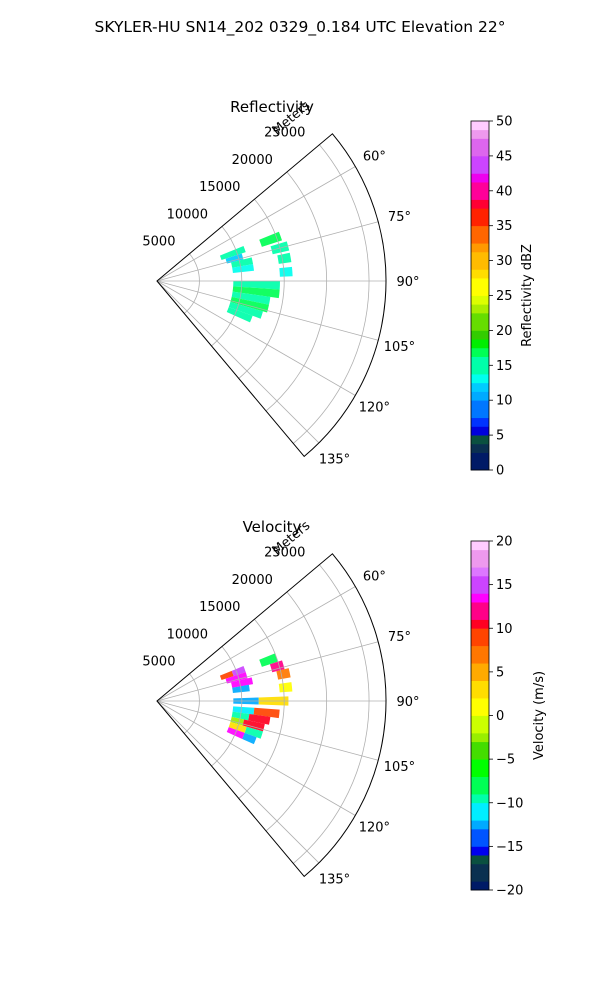  I want to click on azimuth-tick-label: 120°, so click(374, 828).